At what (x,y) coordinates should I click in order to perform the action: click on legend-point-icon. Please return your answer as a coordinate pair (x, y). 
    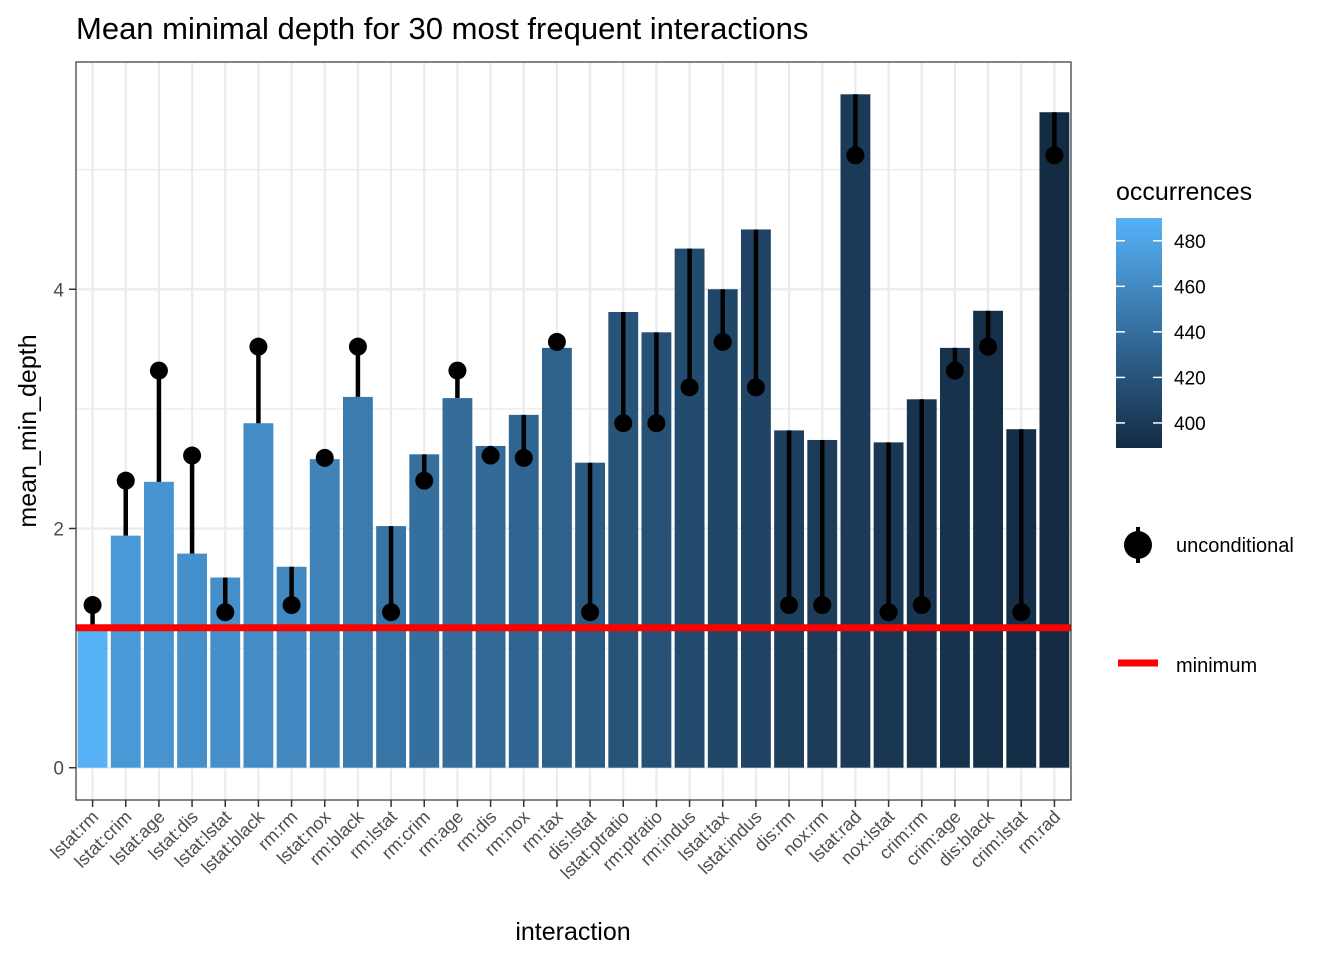
    Looking at the image, I should click on (1138, 545).